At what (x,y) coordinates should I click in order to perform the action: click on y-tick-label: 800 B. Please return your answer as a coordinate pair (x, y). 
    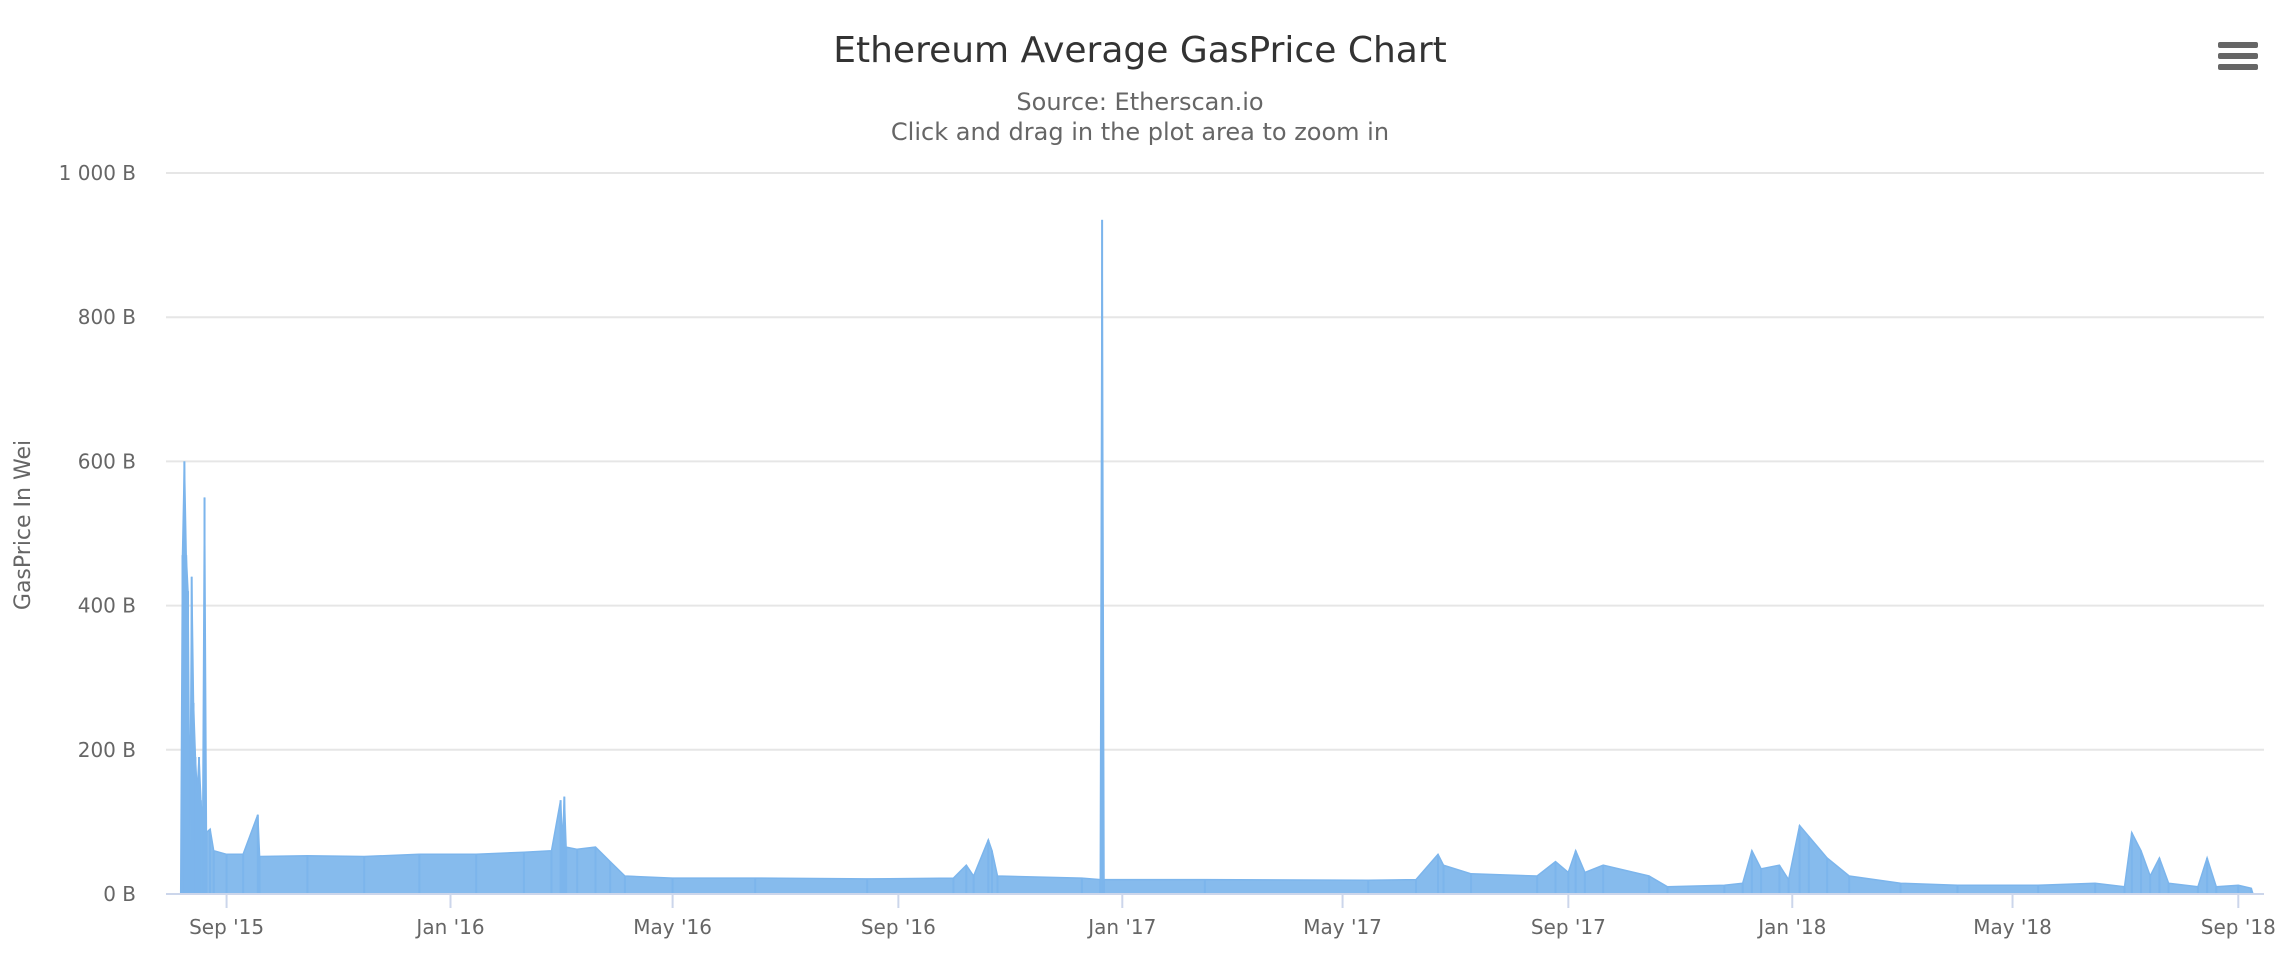
    Looking at the image, I should click on (107, 317).